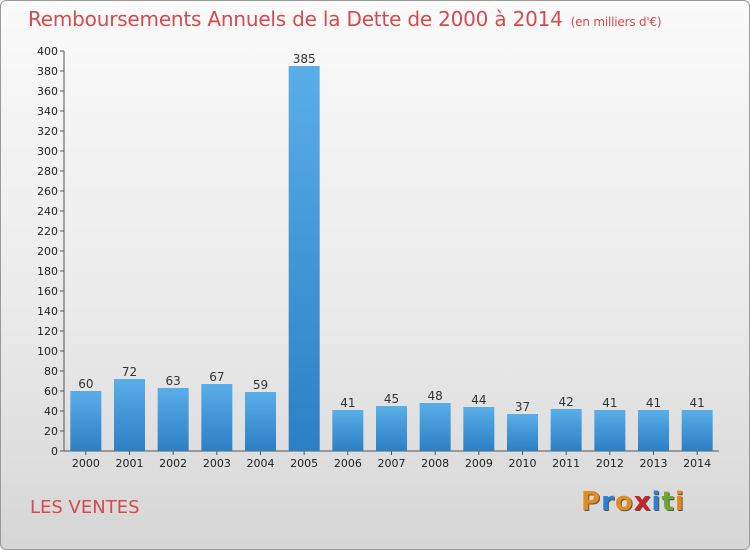 This screenshot has width=750, height=550. What do you see at coordinates (216, 377) in the screenshot?
I see `value-label-2003: 67` at bounding box center [216, 377].